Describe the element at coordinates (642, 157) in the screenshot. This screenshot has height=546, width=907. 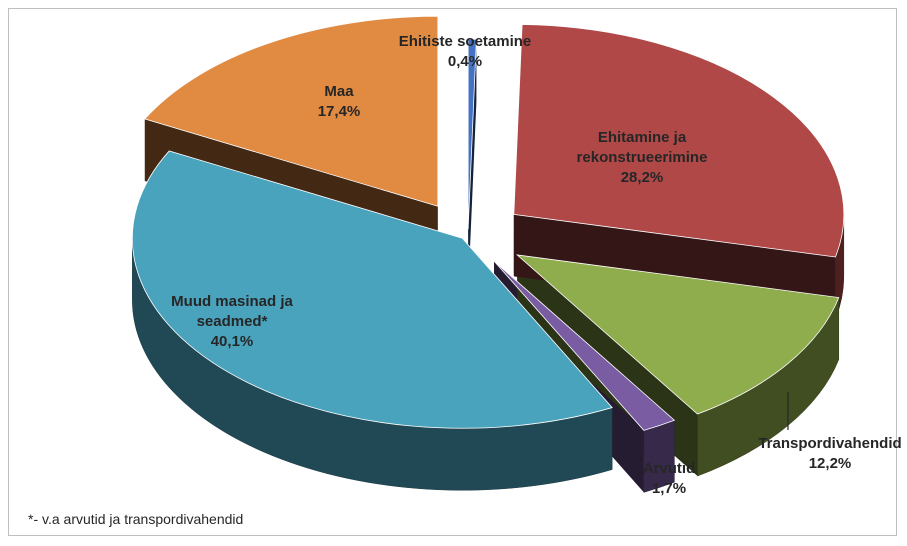
I see `slice-name-label: rekonstrueerimine` at that location.